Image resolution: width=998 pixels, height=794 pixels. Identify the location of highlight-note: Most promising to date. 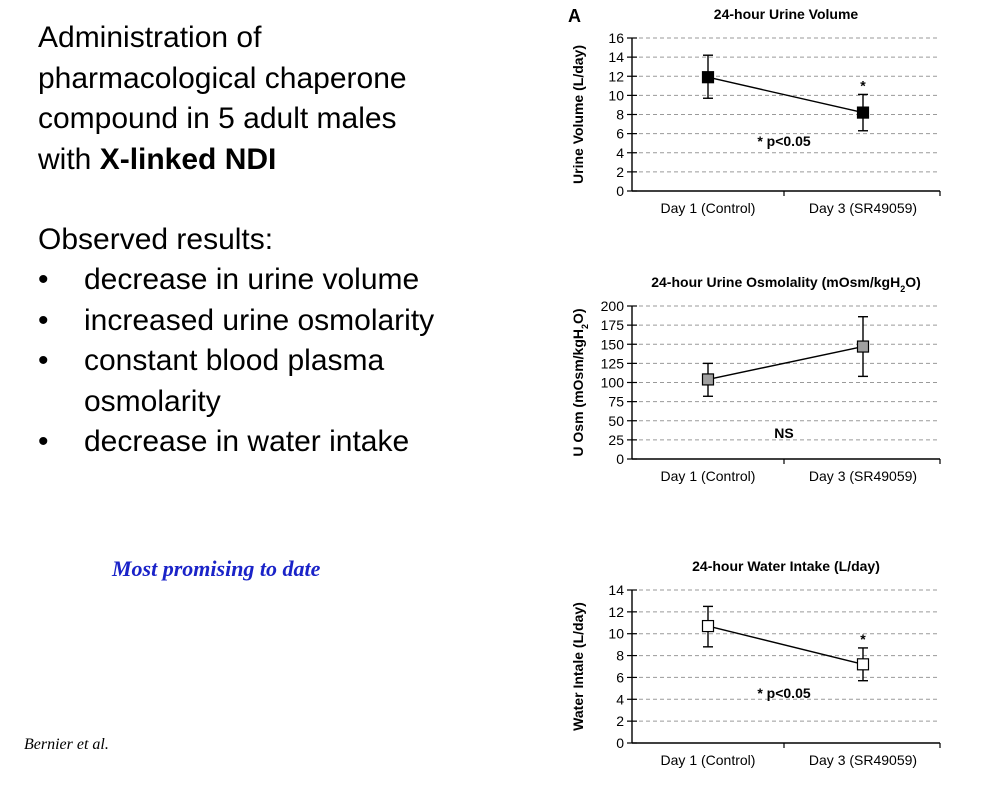
(216, 568).